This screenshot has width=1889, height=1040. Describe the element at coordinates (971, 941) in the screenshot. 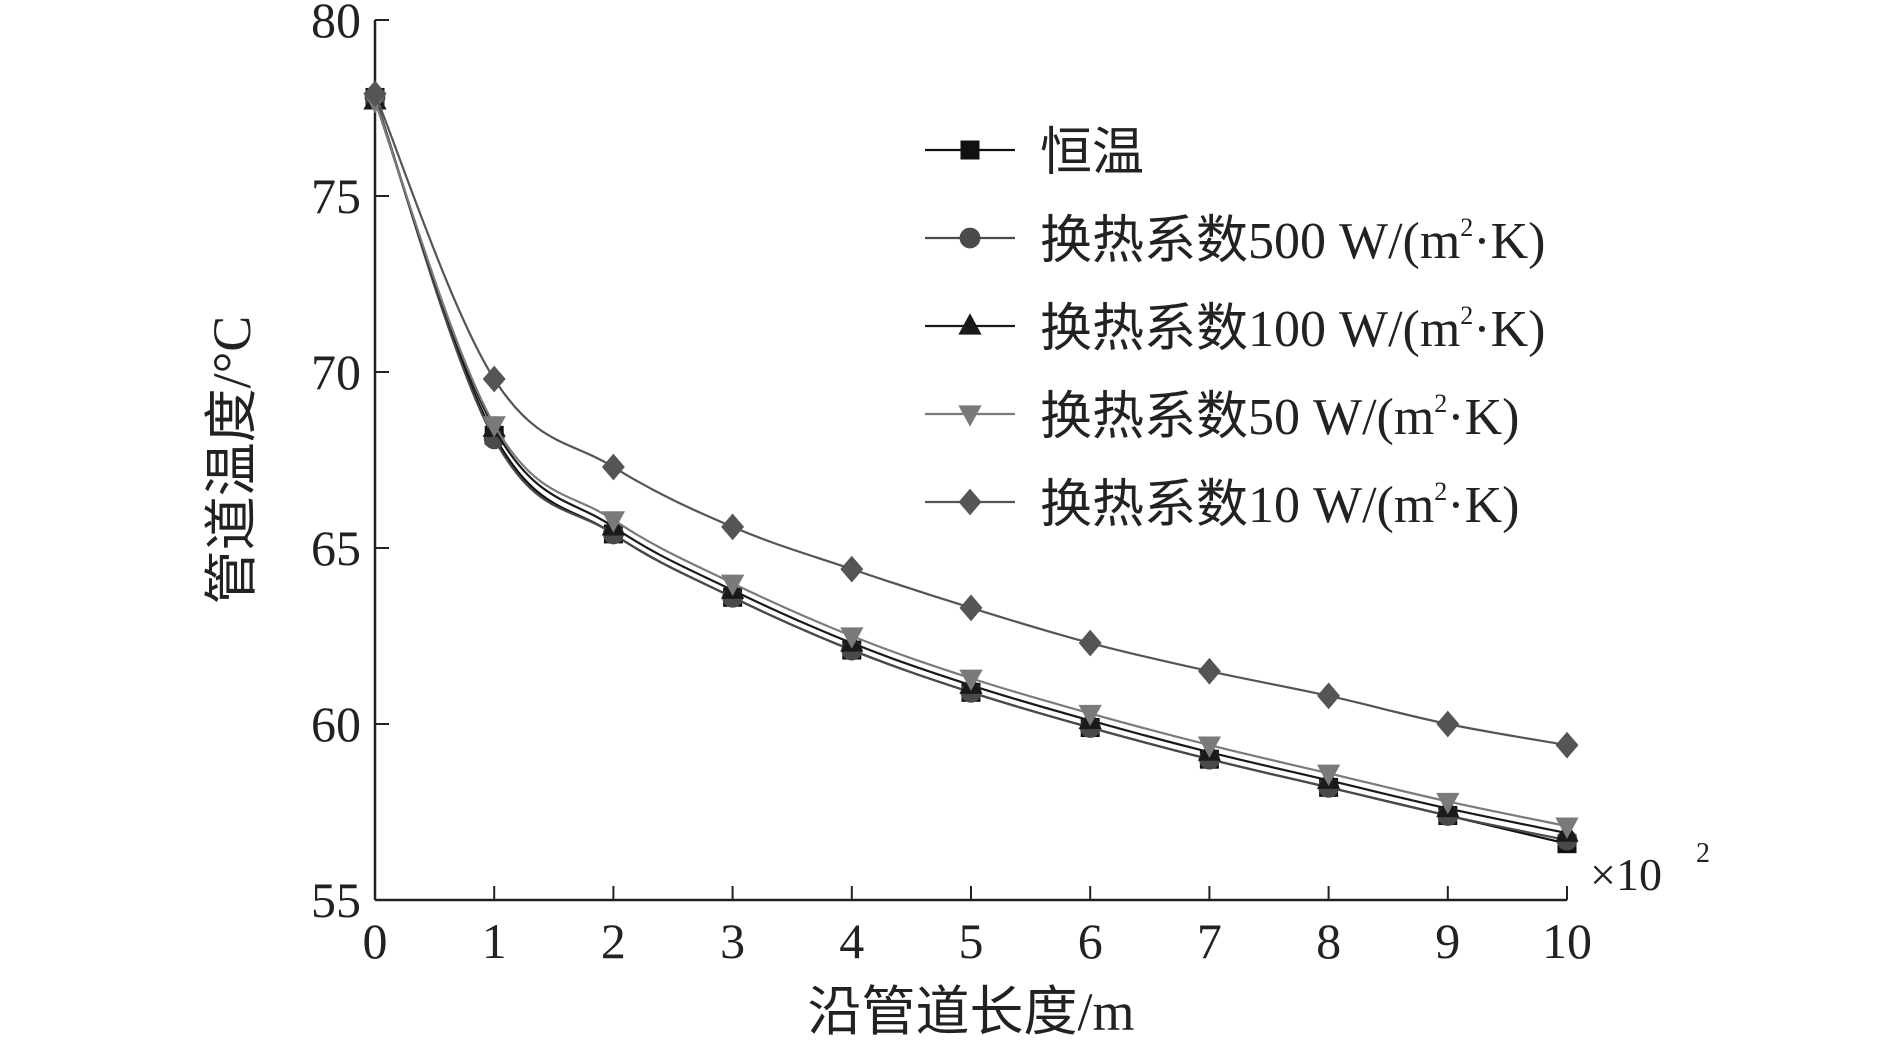

I see `x-tick-label: 5` at that location.